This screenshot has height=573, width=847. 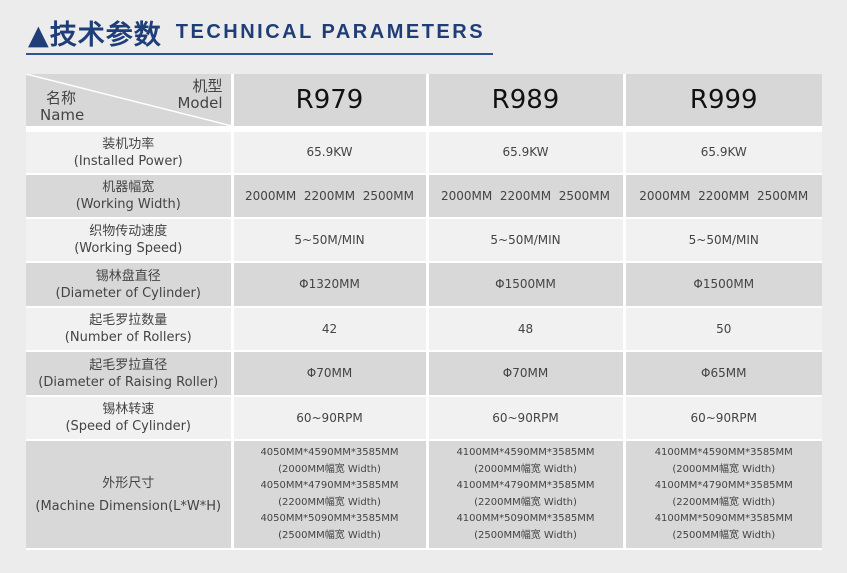 What do you see at coordinates (722, 329) in the screenshot?
I see `param-value: 50` at bounding box center [722, 329].